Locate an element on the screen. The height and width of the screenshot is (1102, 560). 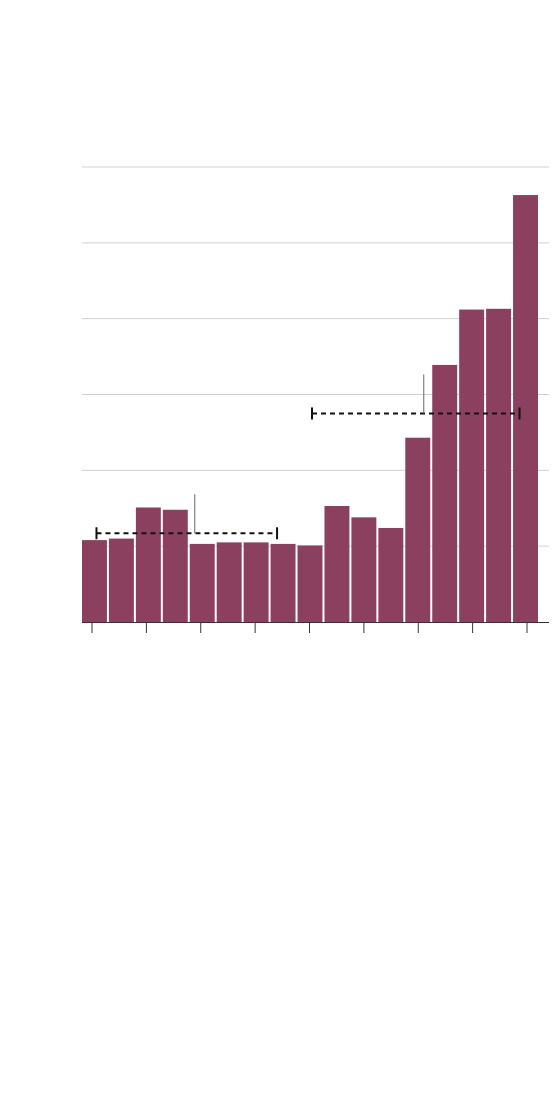
x-axis-ticks is located at coordinates (309, 627).